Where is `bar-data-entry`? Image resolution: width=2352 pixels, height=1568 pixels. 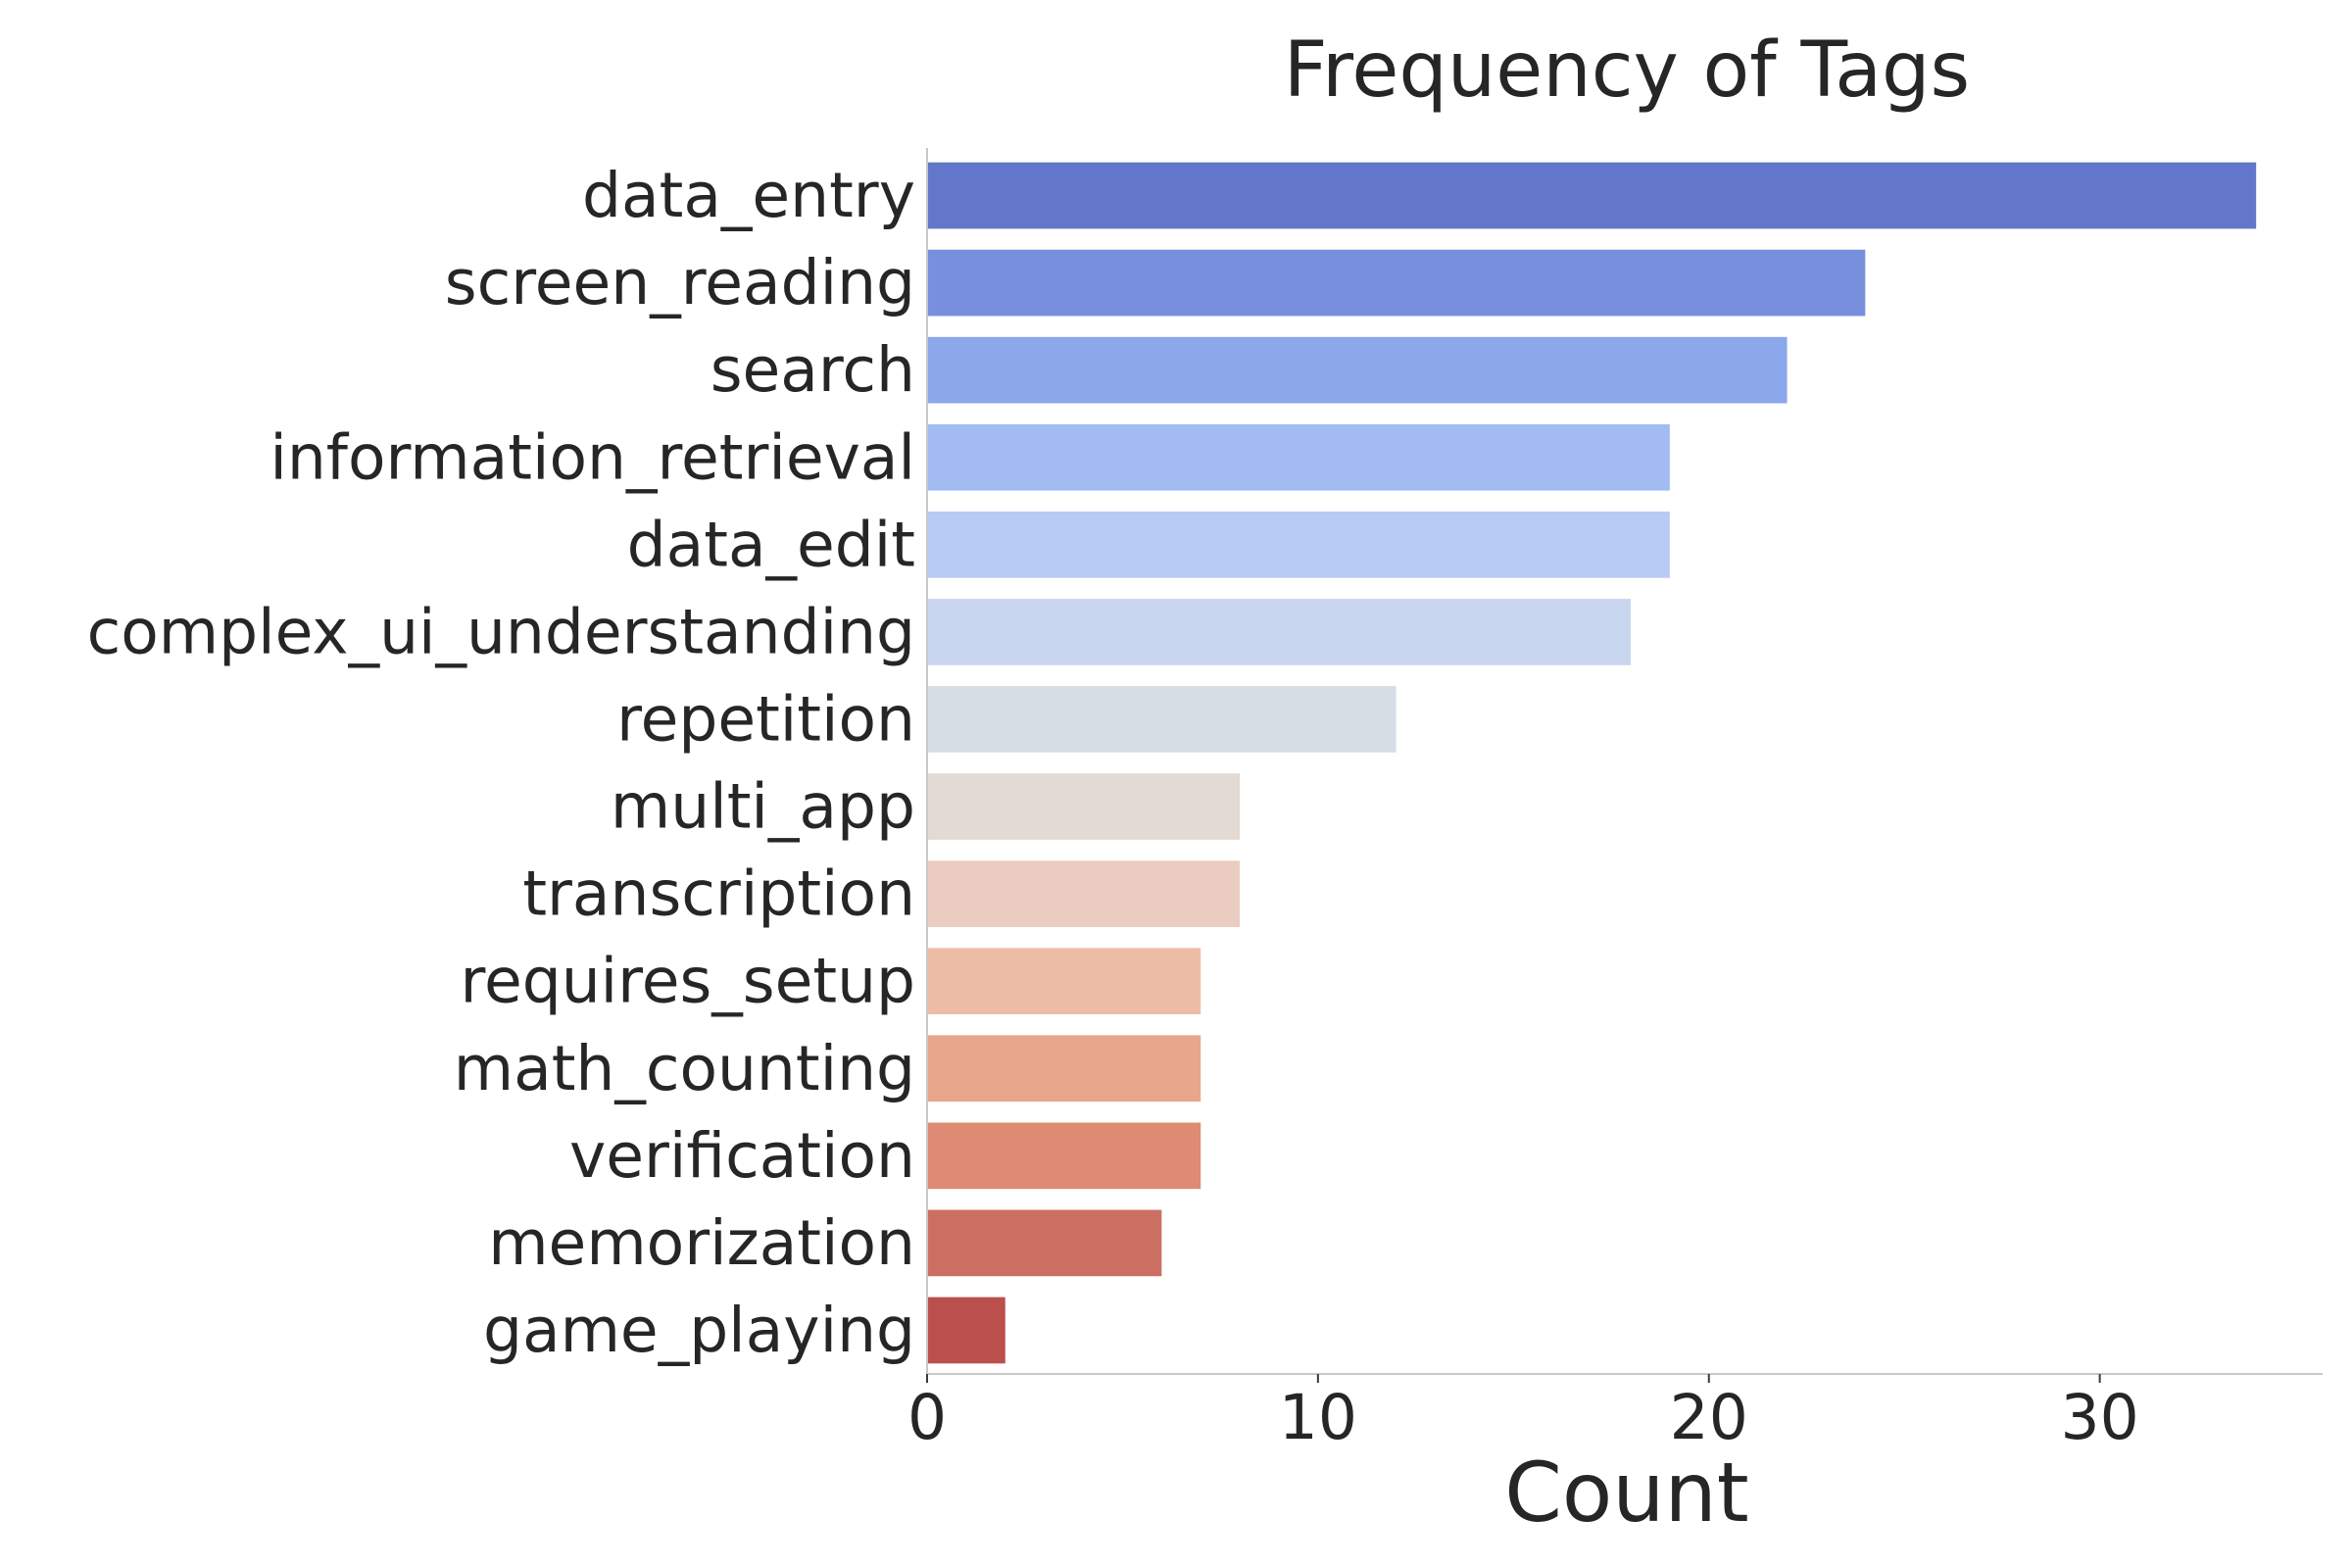 bar-data-entry is located at coordinates (1592, 195).